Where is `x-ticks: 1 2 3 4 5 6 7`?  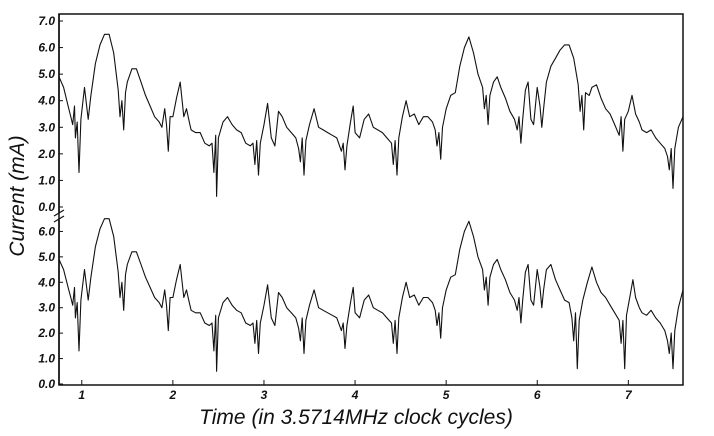 x-ticks: 1 2 3 4 5 6 7 is located at coordinates (355, 391).